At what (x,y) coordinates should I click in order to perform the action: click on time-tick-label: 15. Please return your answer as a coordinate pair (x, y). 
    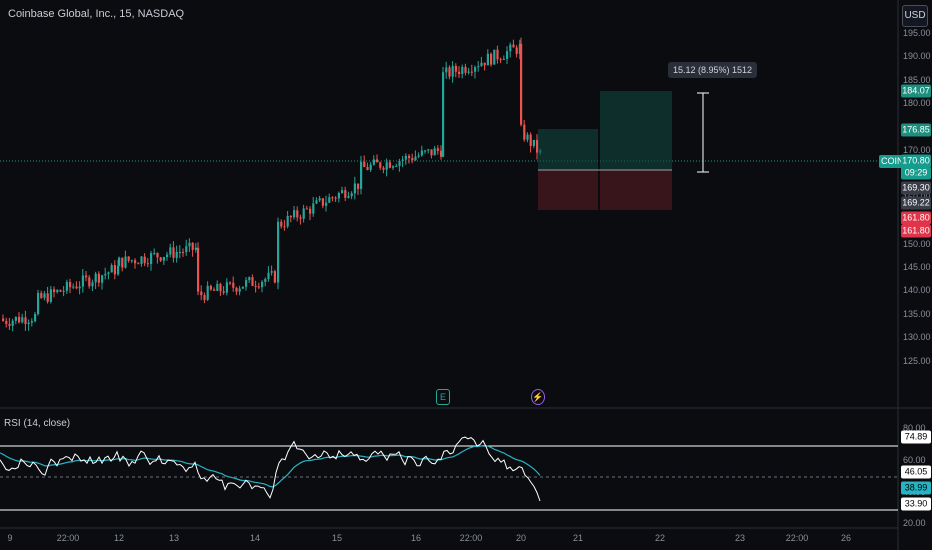
    Looking at the image, I should click on (337, 538).